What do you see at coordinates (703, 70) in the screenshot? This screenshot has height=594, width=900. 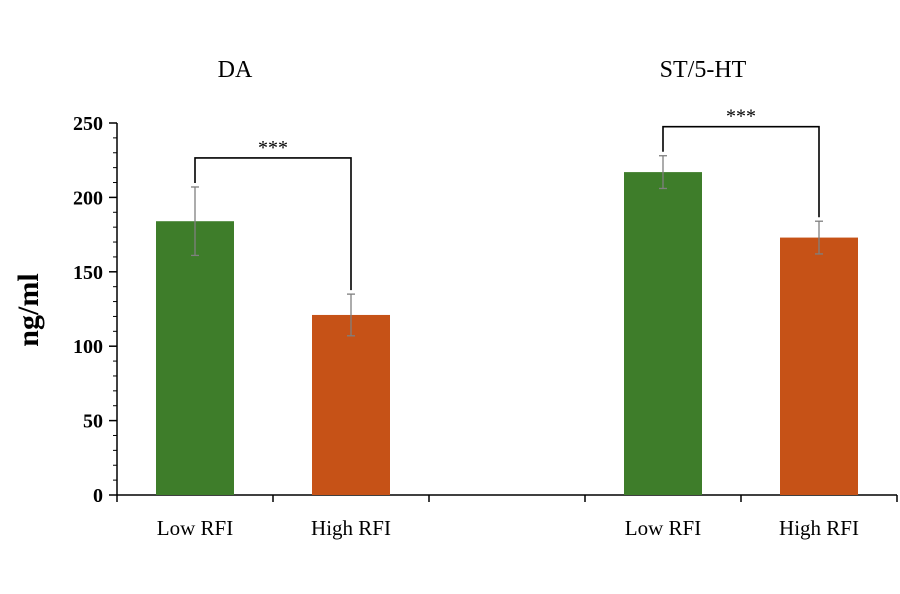 I see `group-title: ST/5-HT` at bounding box center [703, 70].